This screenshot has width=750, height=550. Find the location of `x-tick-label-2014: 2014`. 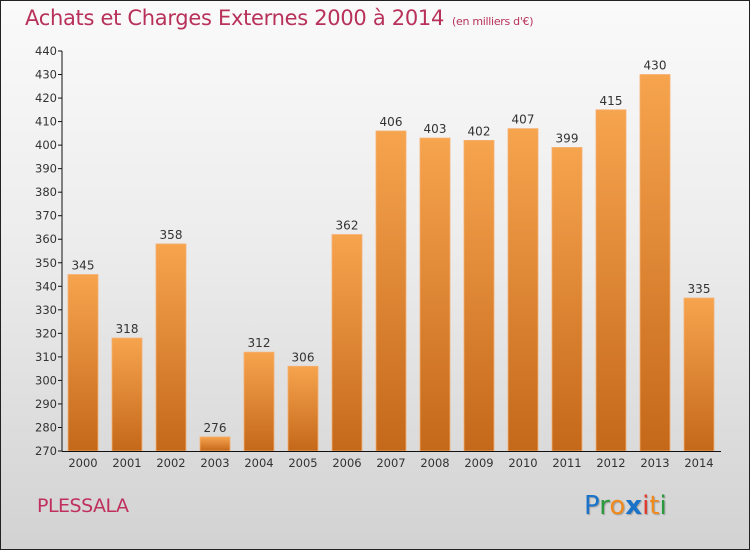

x-tick-label-2014: 2014 is located at coordinates (698, 463).